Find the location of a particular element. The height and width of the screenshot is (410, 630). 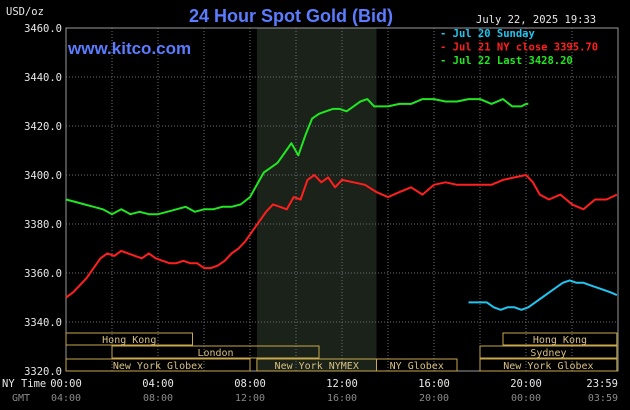

y-tick-label: 3380.0 is located at coordinates (43, 225).